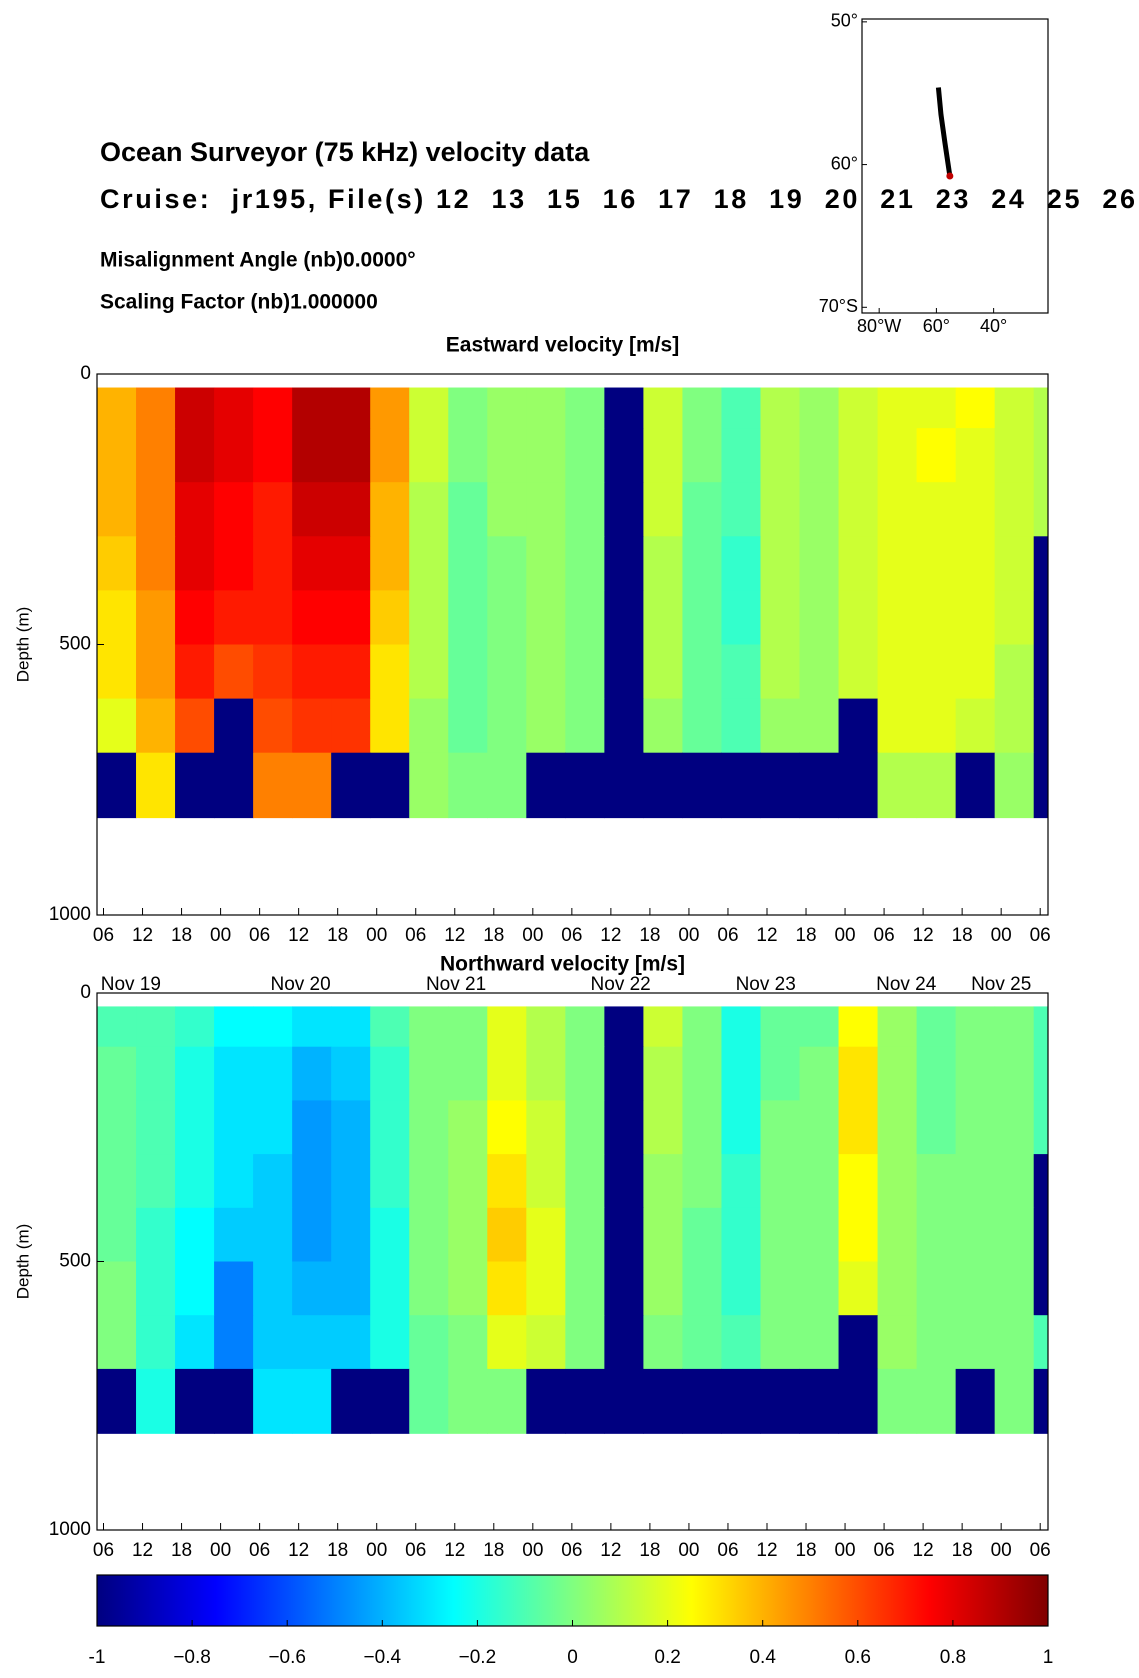  Describe the element at coordinates (22, 1262) in the screenshot. I see `y-axis-label: Depth (m)` at that location.